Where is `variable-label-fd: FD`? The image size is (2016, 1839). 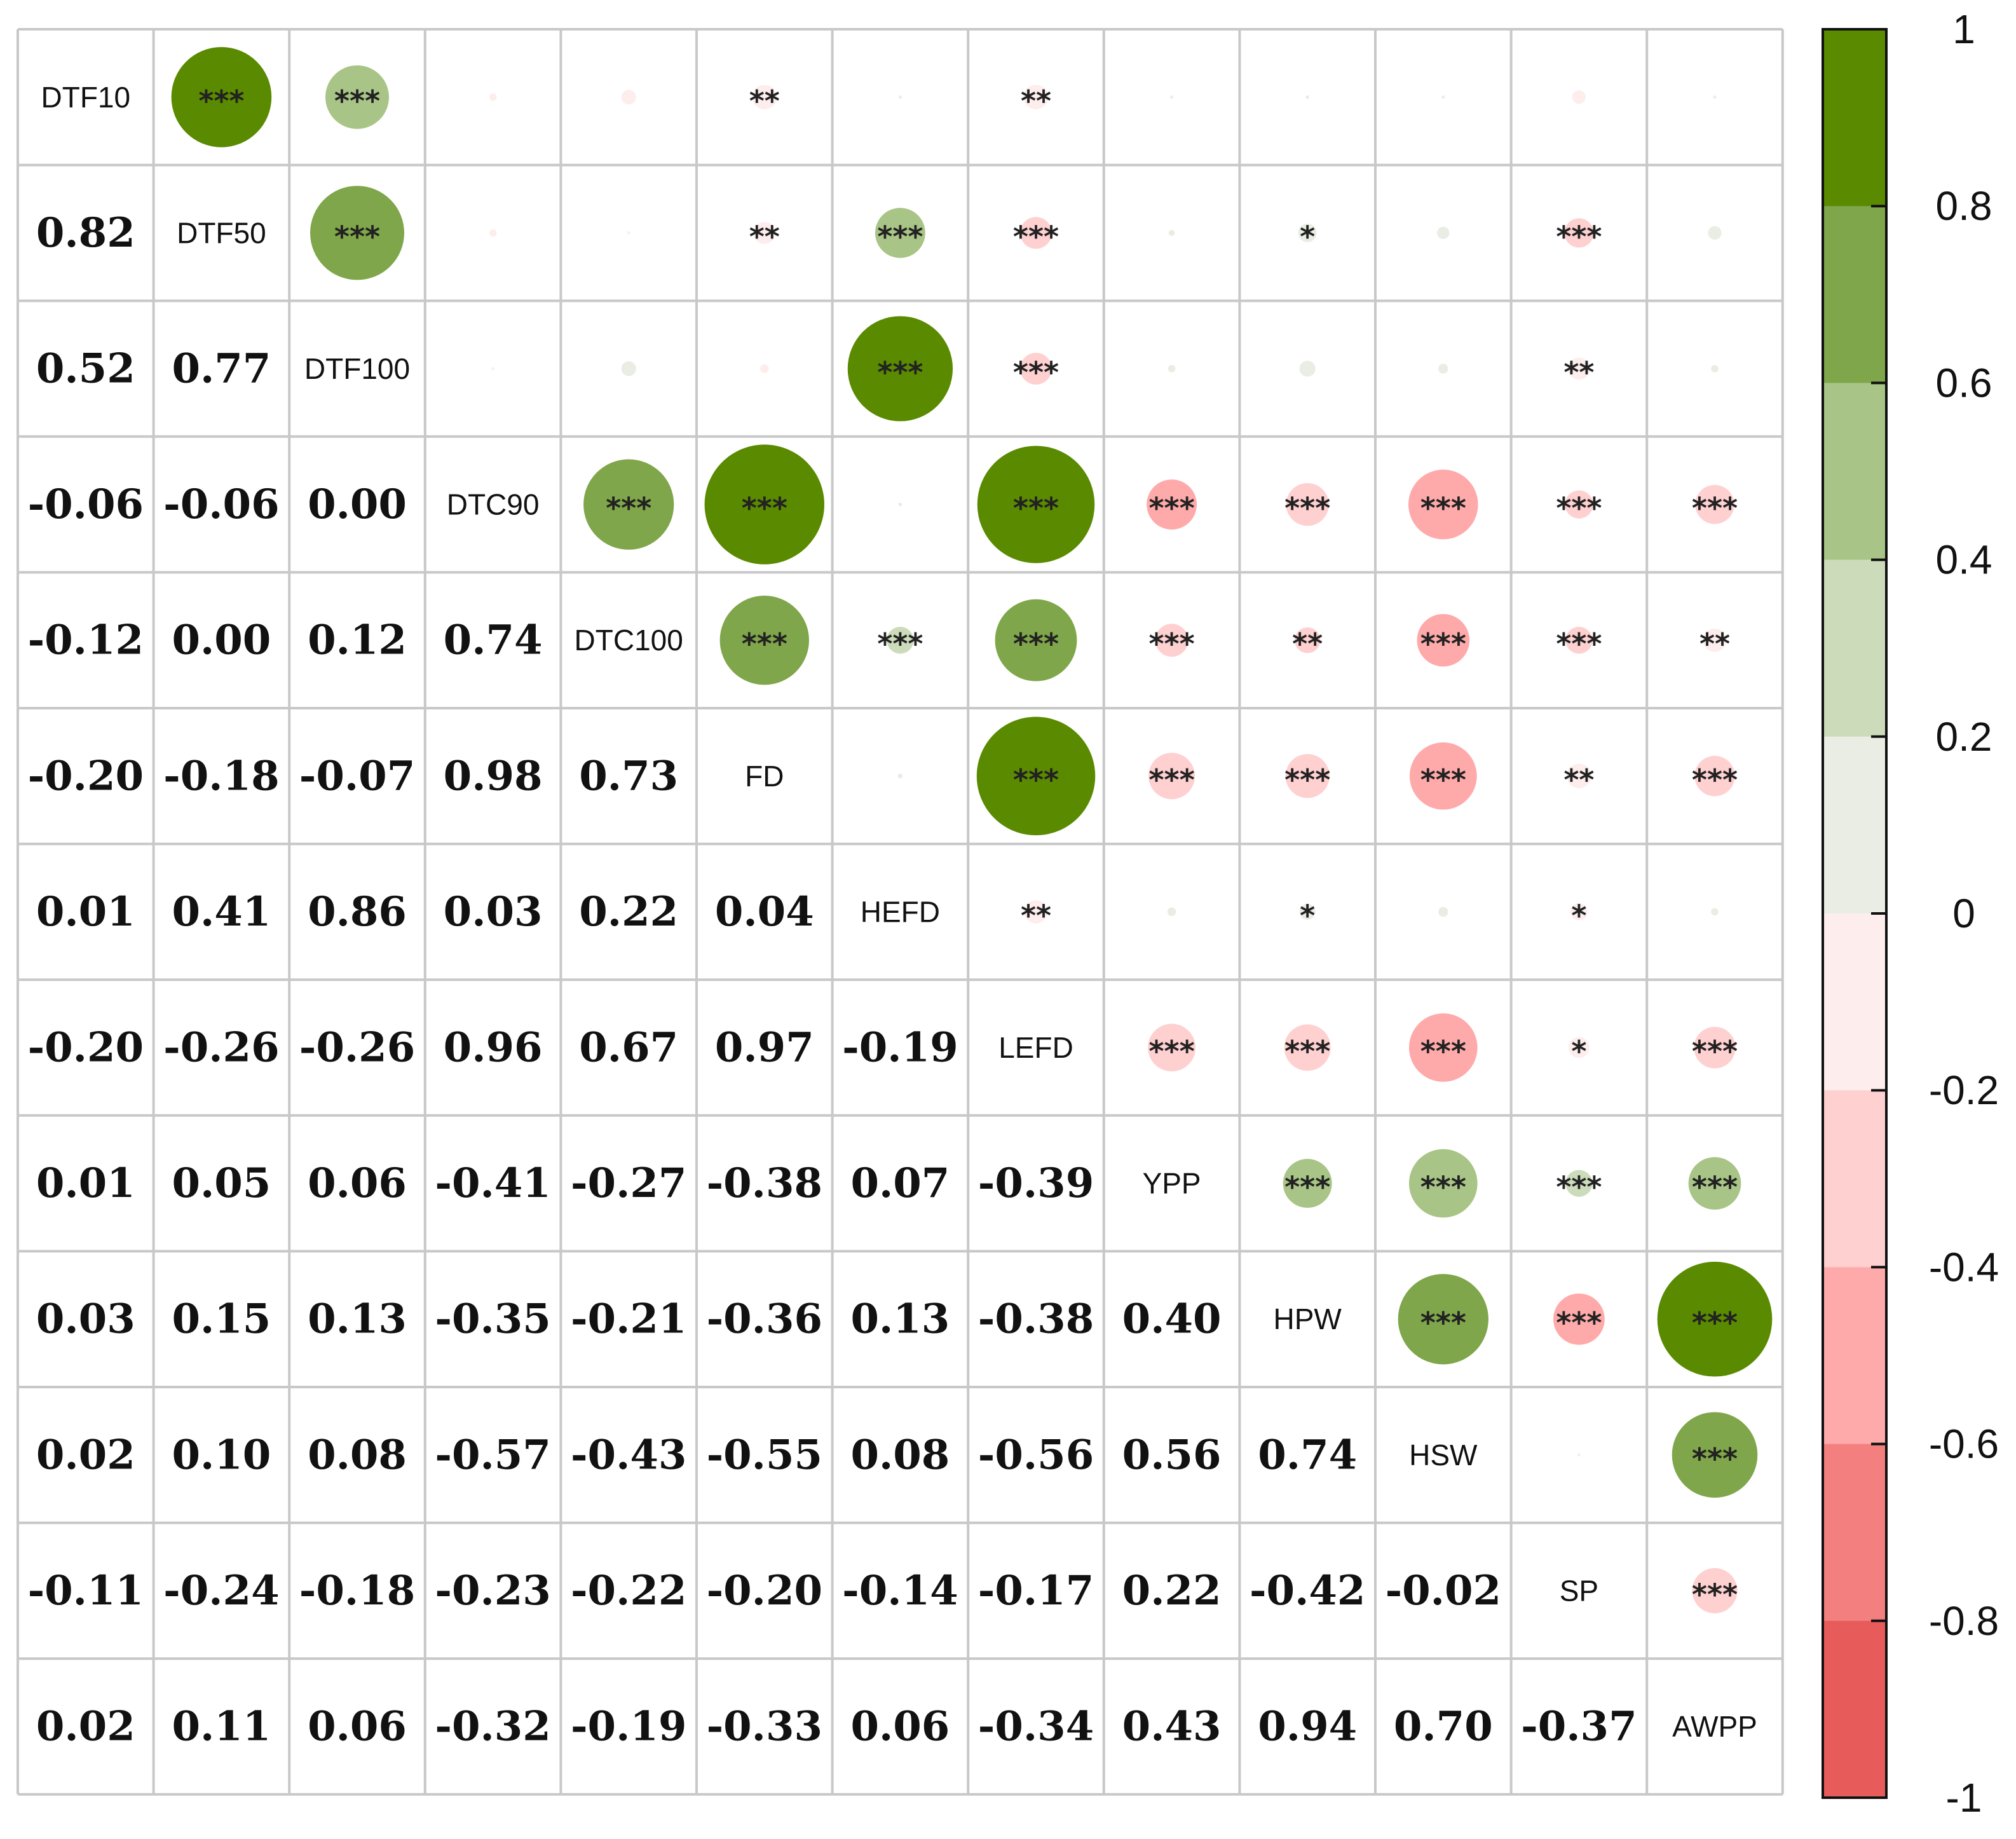
variable-label-fd: FD is located at coordinates (765, 777).